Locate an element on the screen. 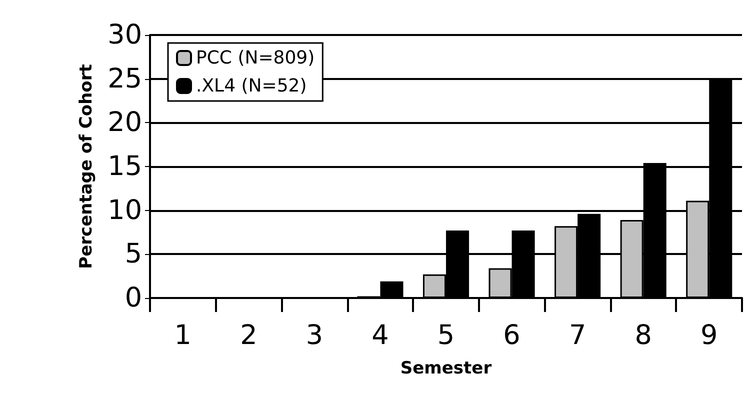  y-tick-label: 25 is located at coordinates (125, 78).